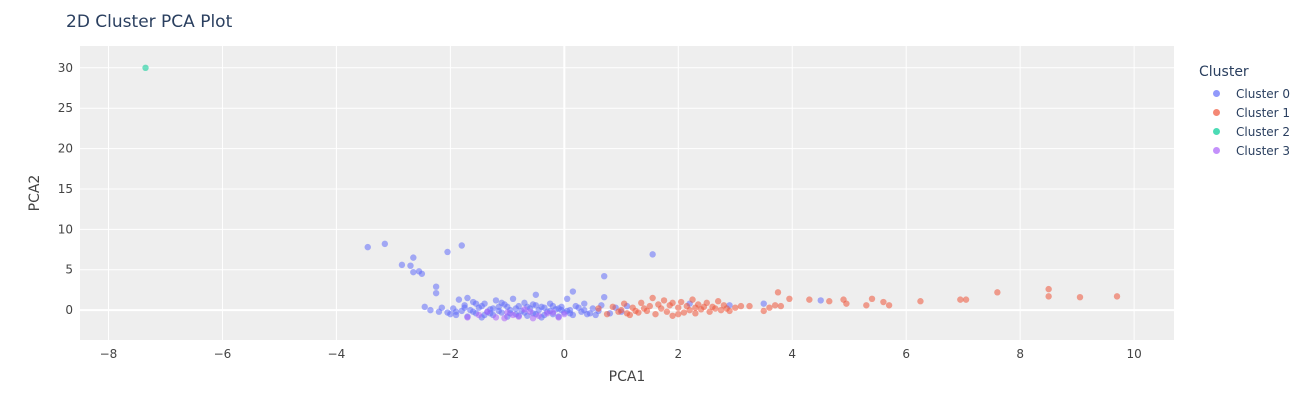 This screenshot has height=420, width=1309. Describe the element at coordinates (1244, 93) in the screenshot. I see `legend-item: Cluster 0` at that location.